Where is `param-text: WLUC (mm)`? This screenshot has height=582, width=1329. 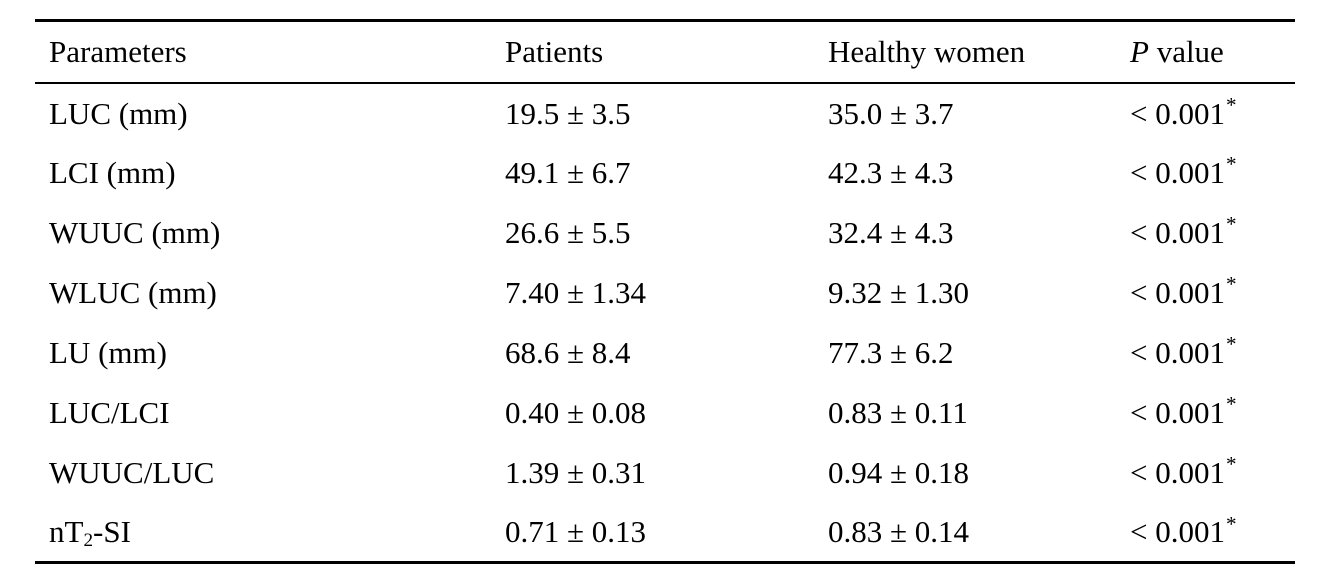 param-text: WLUC (mm) is located at coordinates (133, 292).